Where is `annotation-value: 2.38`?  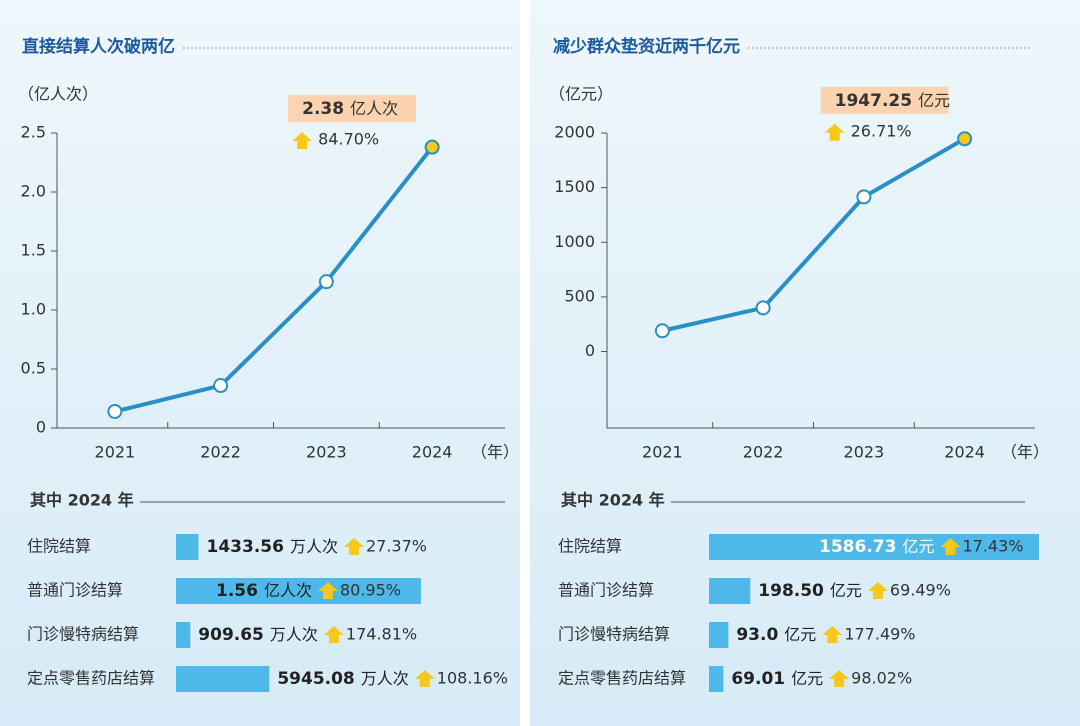 annotation-value: 2.38 is located at coordinates (323, 109).